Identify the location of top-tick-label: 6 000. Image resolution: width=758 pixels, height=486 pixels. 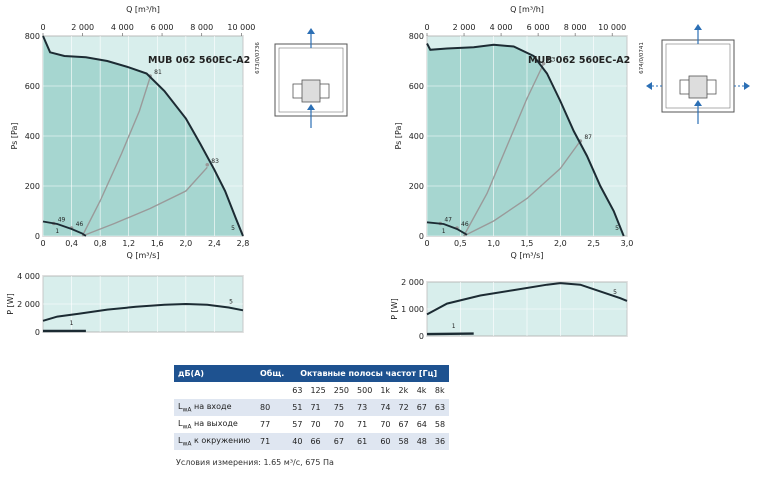
(538, 27).